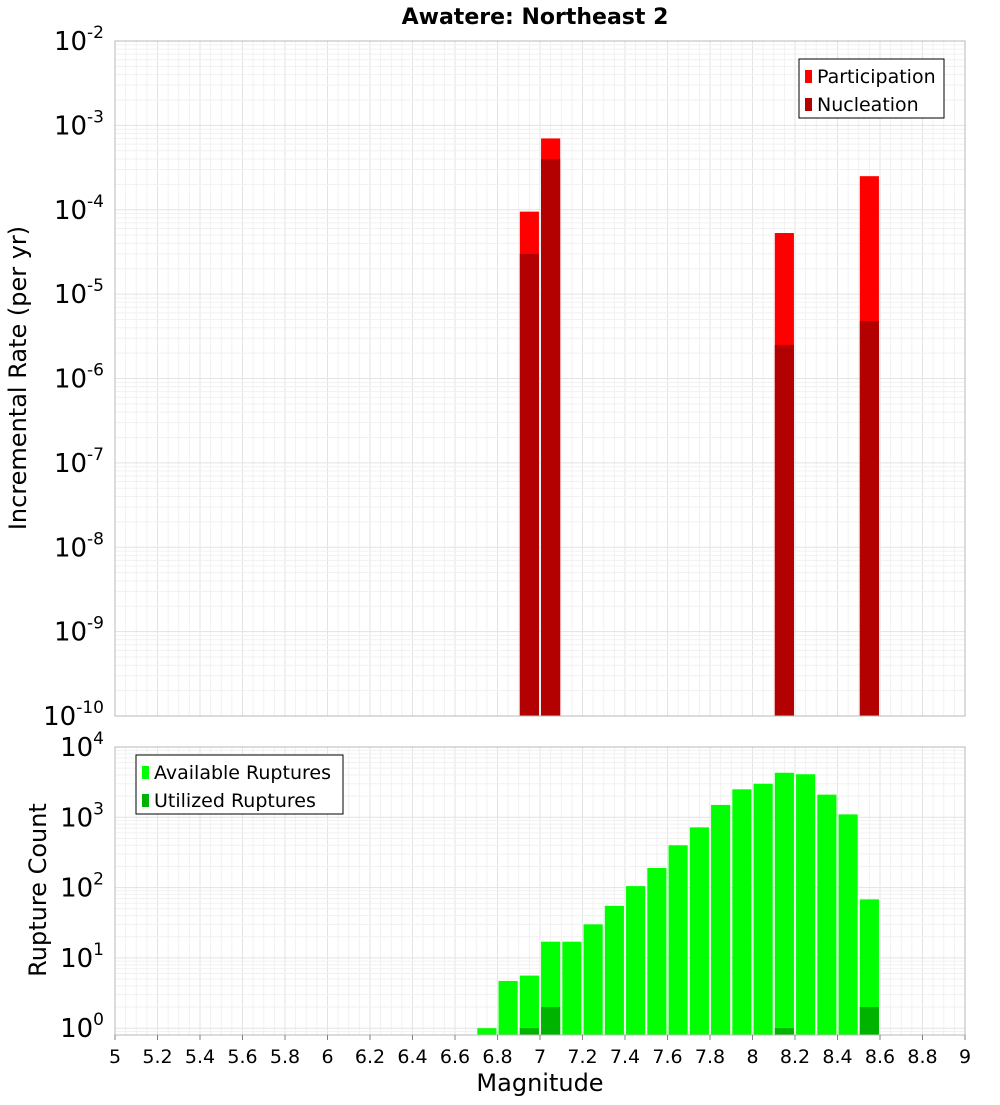 Image resolution: width=1000 pixels, height=1105 pixels. Describe the element at coordinates (95, 371) in the screenshot. I see `top-y-tick-exponent: -6` at that location.